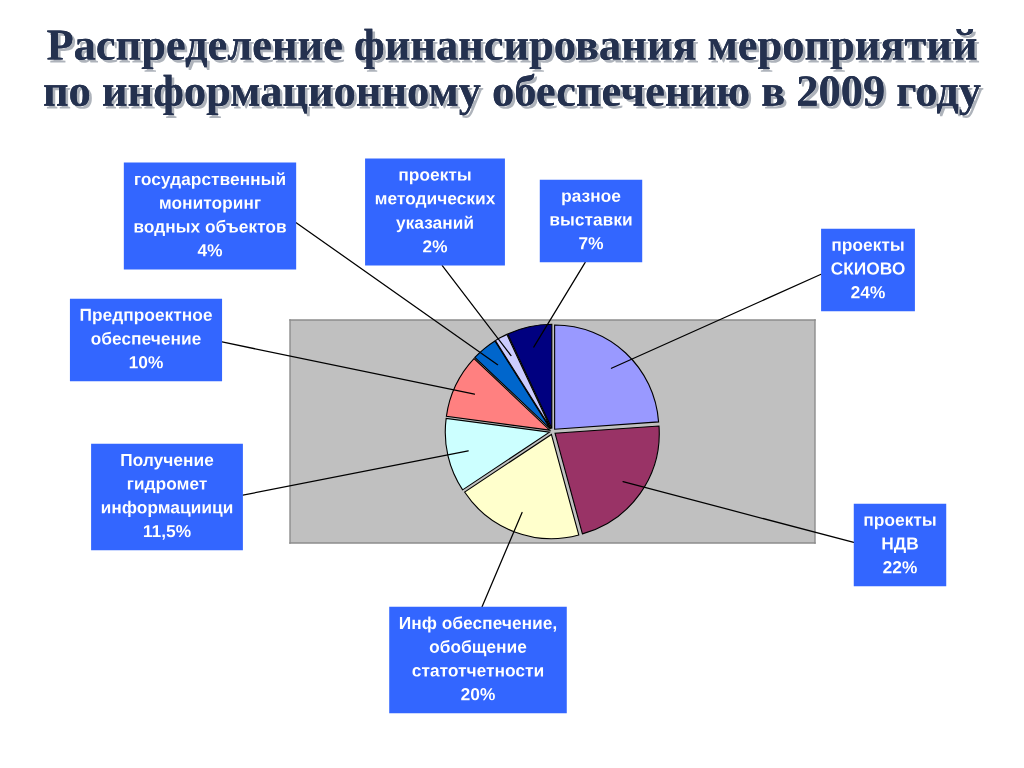 The height and width of the screenshot is (768, 1024). I want to click on slice-label: государственный мониторинг водных объектов, so click(210, 204).